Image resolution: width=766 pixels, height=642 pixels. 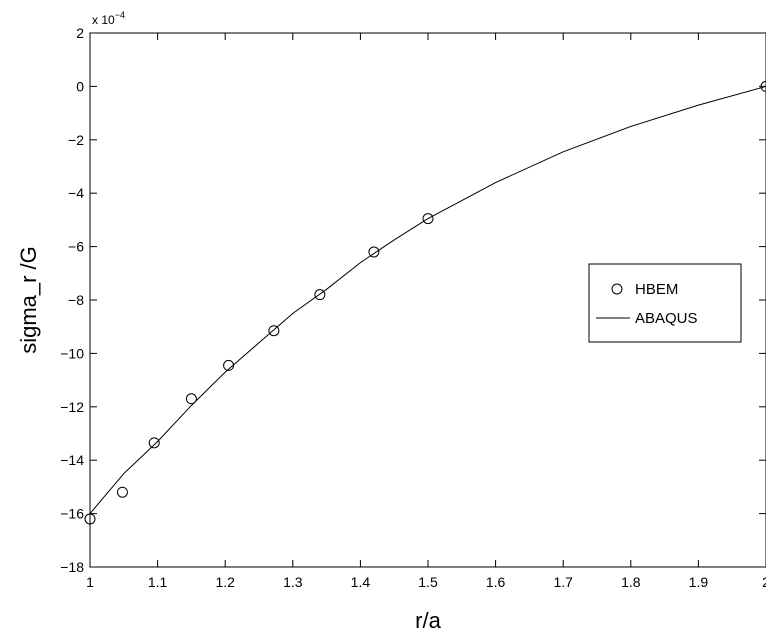 What do you see at coordinates (666, 318) in the screenshot?
I see `legend-label-abaqus: ABAQUS` at bounding box center [666, 318].